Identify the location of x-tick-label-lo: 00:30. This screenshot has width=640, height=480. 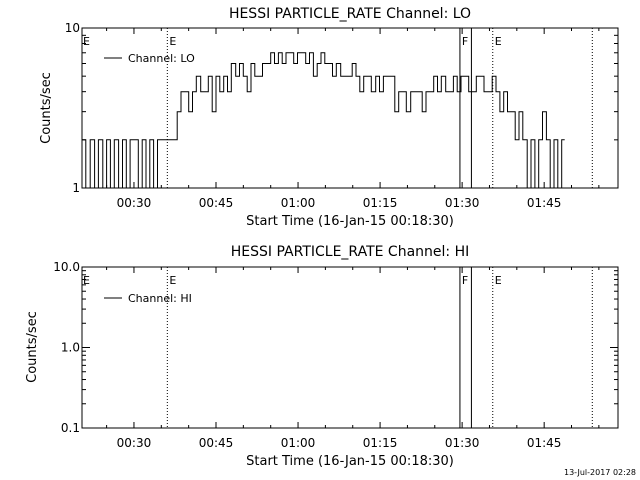
(134, 203).